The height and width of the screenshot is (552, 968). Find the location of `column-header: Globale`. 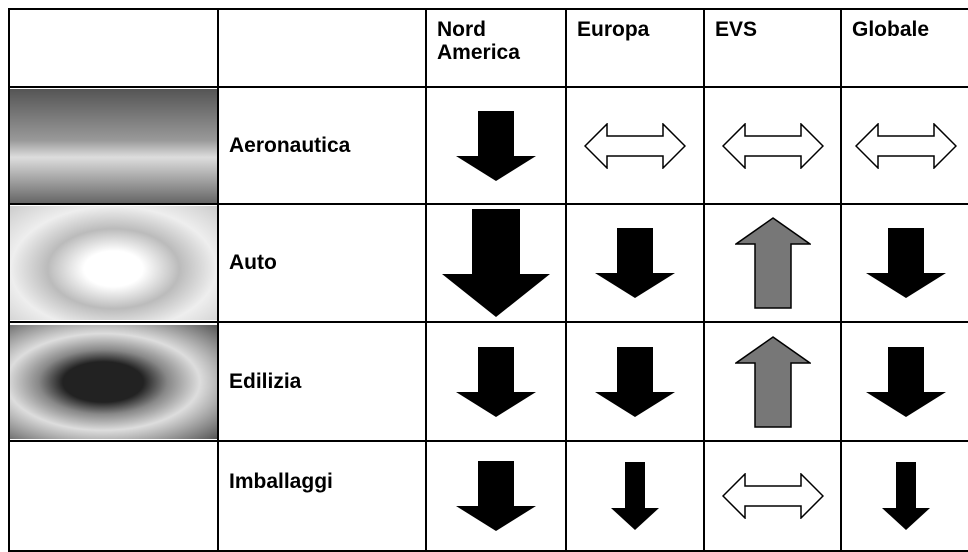

column-header: Globale is located at coordinates (904, 48).